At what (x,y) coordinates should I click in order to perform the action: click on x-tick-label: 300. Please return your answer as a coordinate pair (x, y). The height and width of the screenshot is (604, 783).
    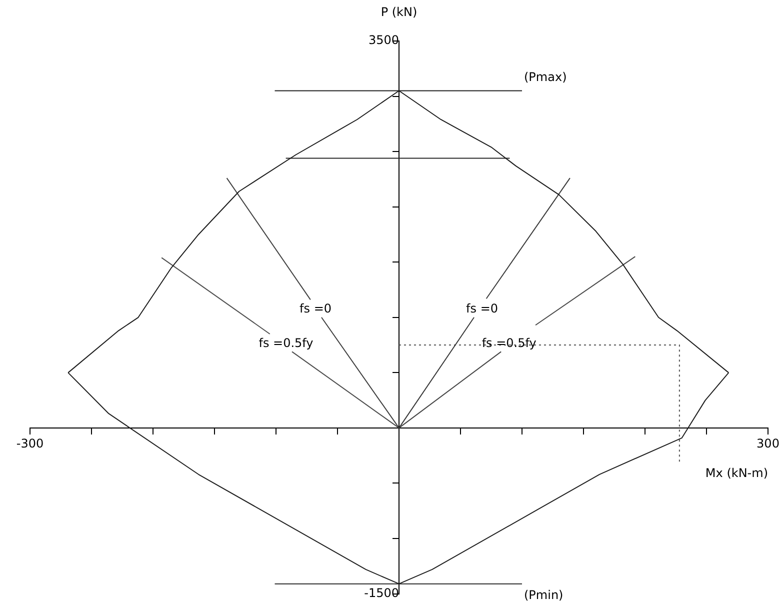
    Looking at the image, I should click on (768, 443).